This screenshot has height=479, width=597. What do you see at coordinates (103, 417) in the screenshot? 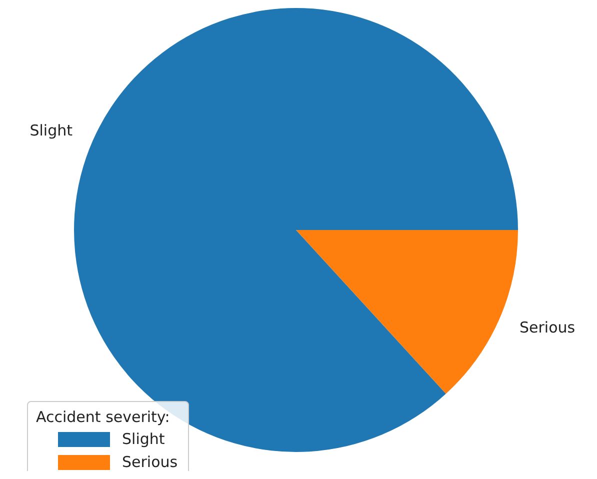
I see `legend-title: Accident severity:` at bounding box center [103, 417].